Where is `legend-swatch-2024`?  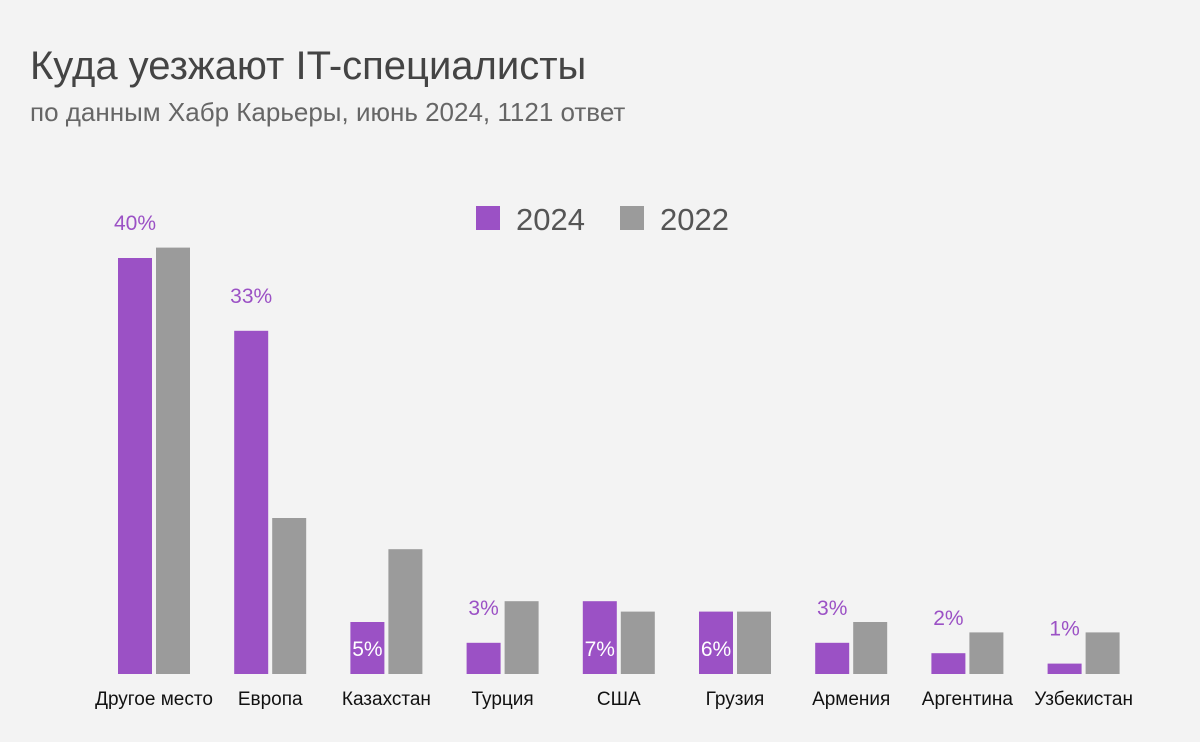 legend-swatch-2024 is located at coordinates (488, 218).